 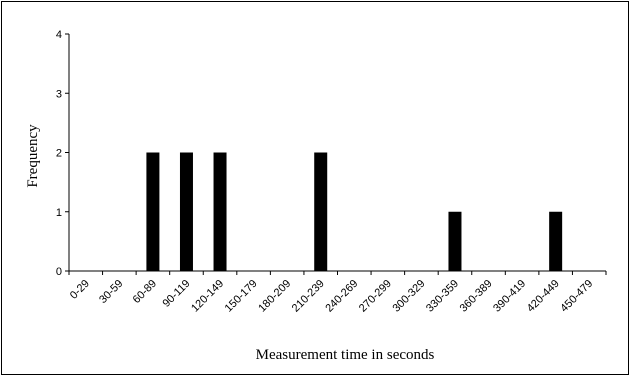 I want to click on x-tick-label: 0-29, so click(x=80, y=290).